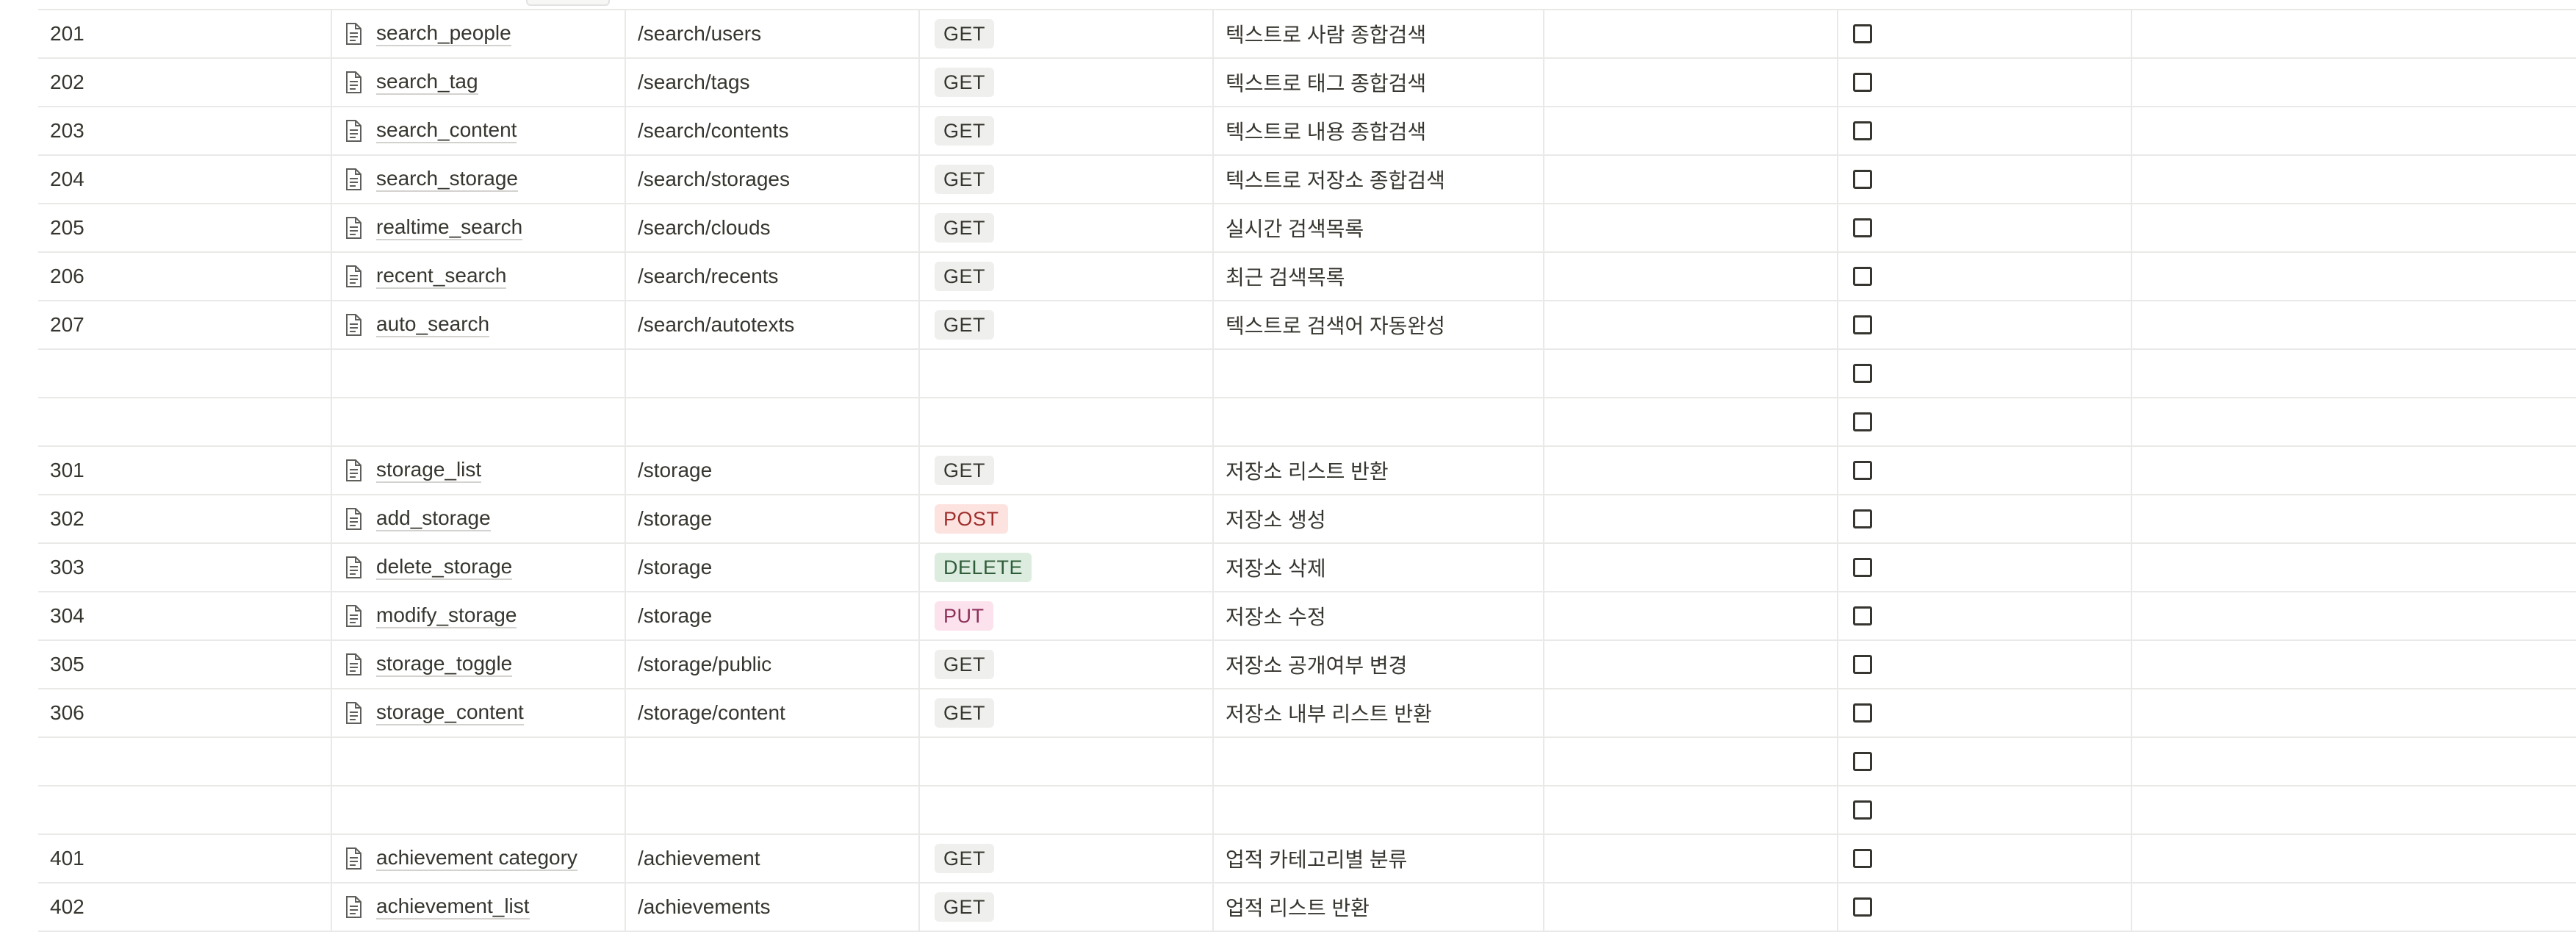  I want to click on api-number-cell: 304, so click(185, 615).